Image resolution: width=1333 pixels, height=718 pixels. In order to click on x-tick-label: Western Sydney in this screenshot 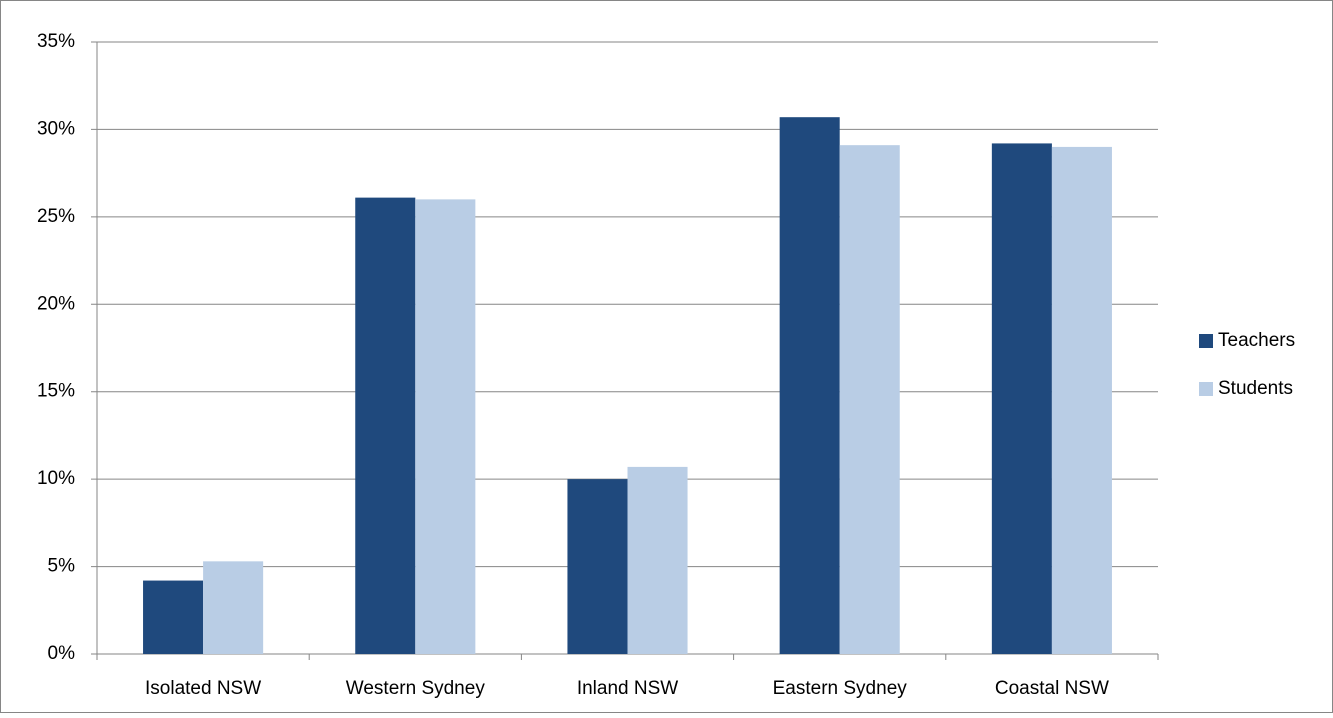, I will do `click(416, 688)`.